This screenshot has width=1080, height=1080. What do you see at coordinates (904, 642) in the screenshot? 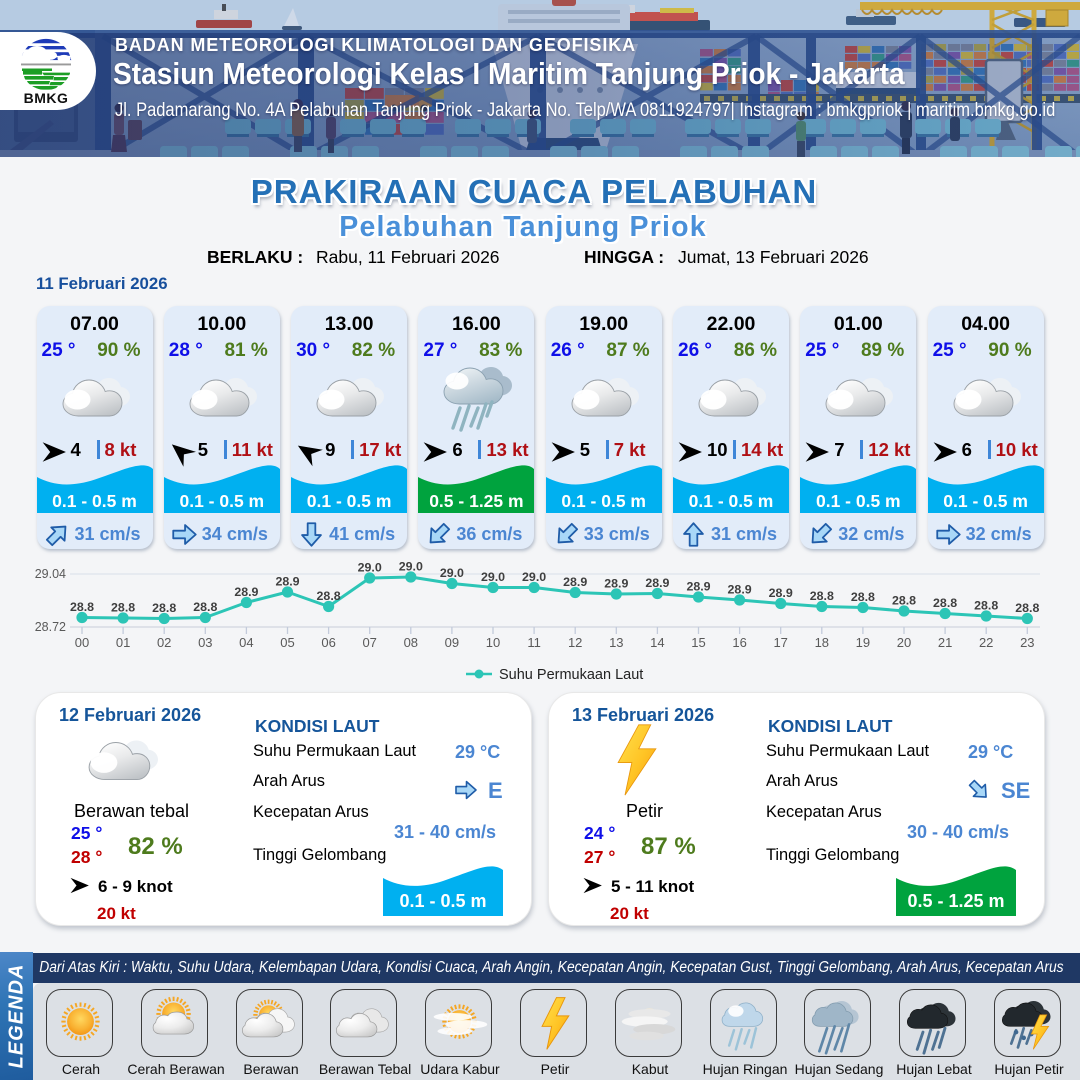
I see `svg-text: 20` at bounding box center [904, 642].